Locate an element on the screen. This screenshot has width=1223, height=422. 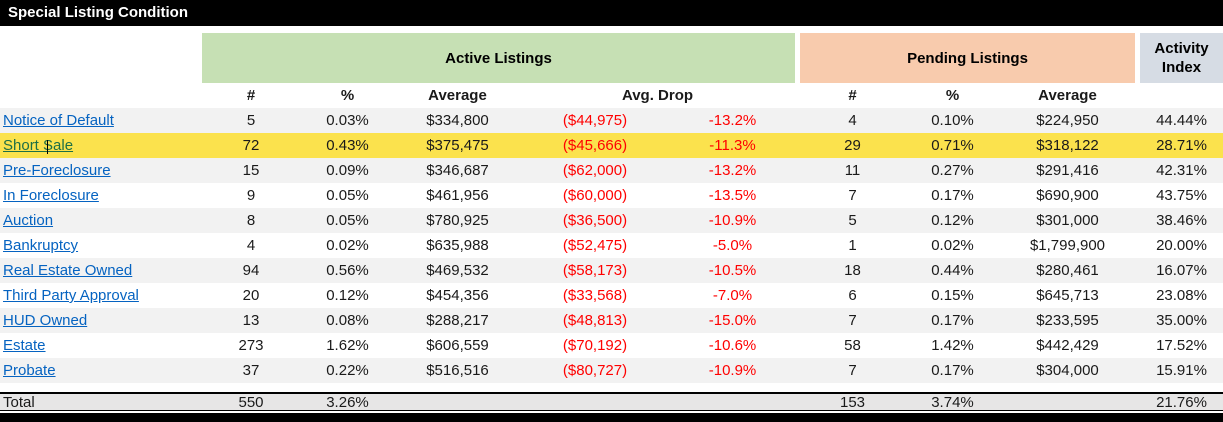
active-percent-cell: 0.03% is located at coordinates (347, 120).